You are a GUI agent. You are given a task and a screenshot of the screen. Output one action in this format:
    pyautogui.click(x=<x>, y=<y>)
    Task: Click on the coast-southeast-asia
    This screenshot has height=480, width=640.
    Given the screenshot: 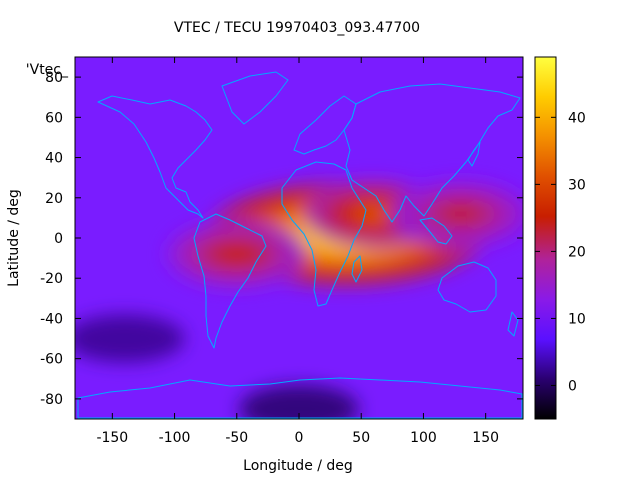 What is the action you would take?
    pyautogui.click(x=436, y=231)
    